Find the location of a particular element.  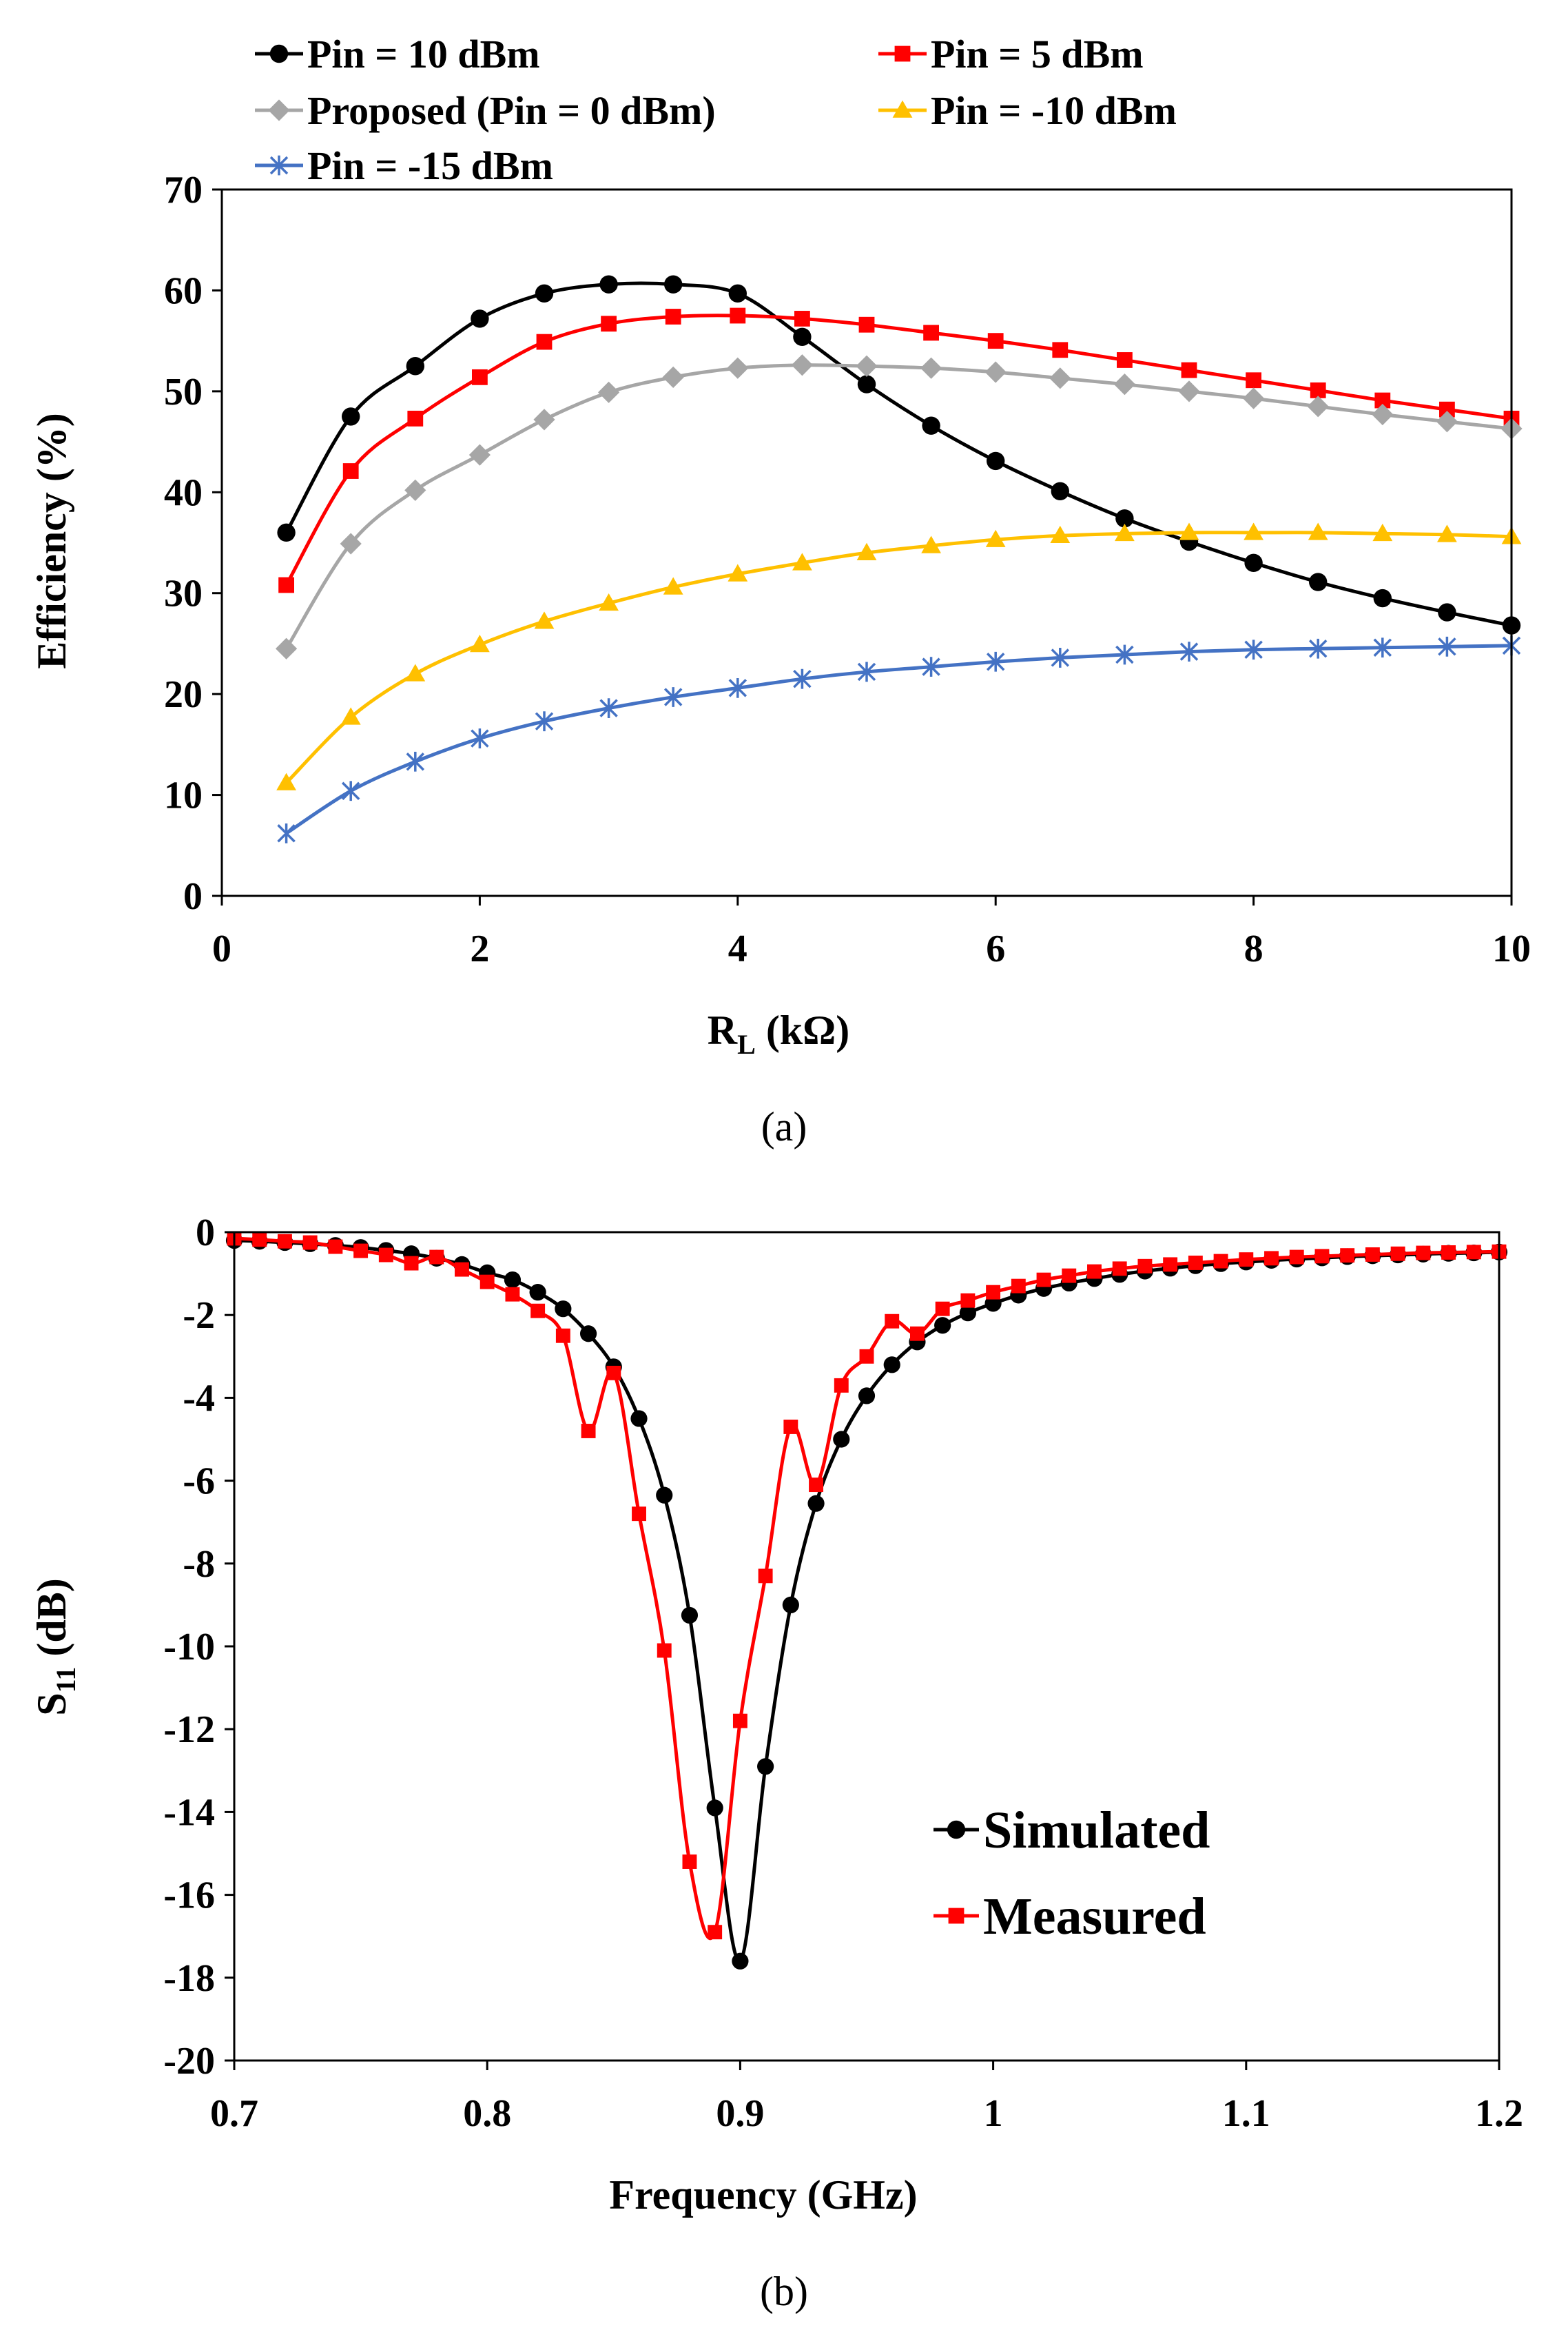

a-legend-entry-pin-5-dbm: Pin = 5 dBm is located at coordinates (1011, 54).